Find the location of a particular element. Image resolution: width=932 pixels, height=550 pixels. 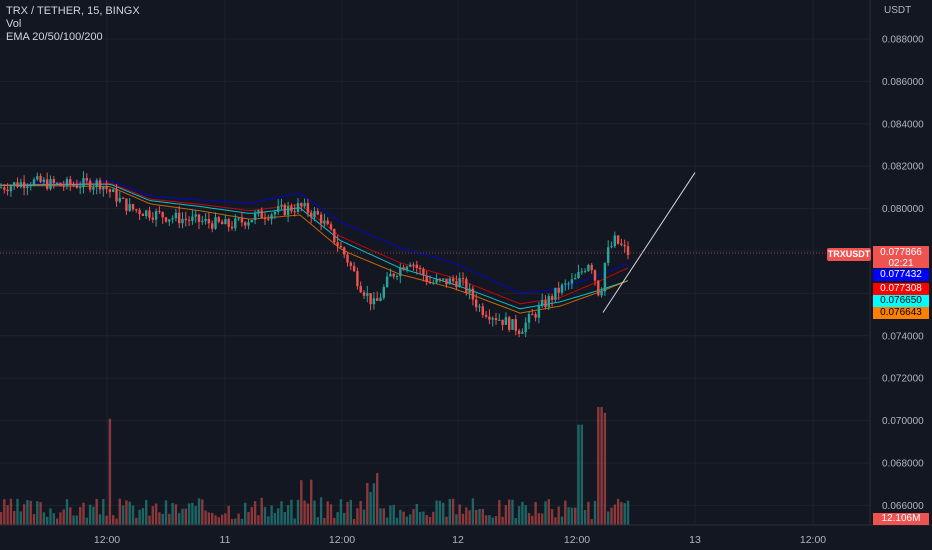

volume-indicator-label: Vol is located at coordinates (14, 24).